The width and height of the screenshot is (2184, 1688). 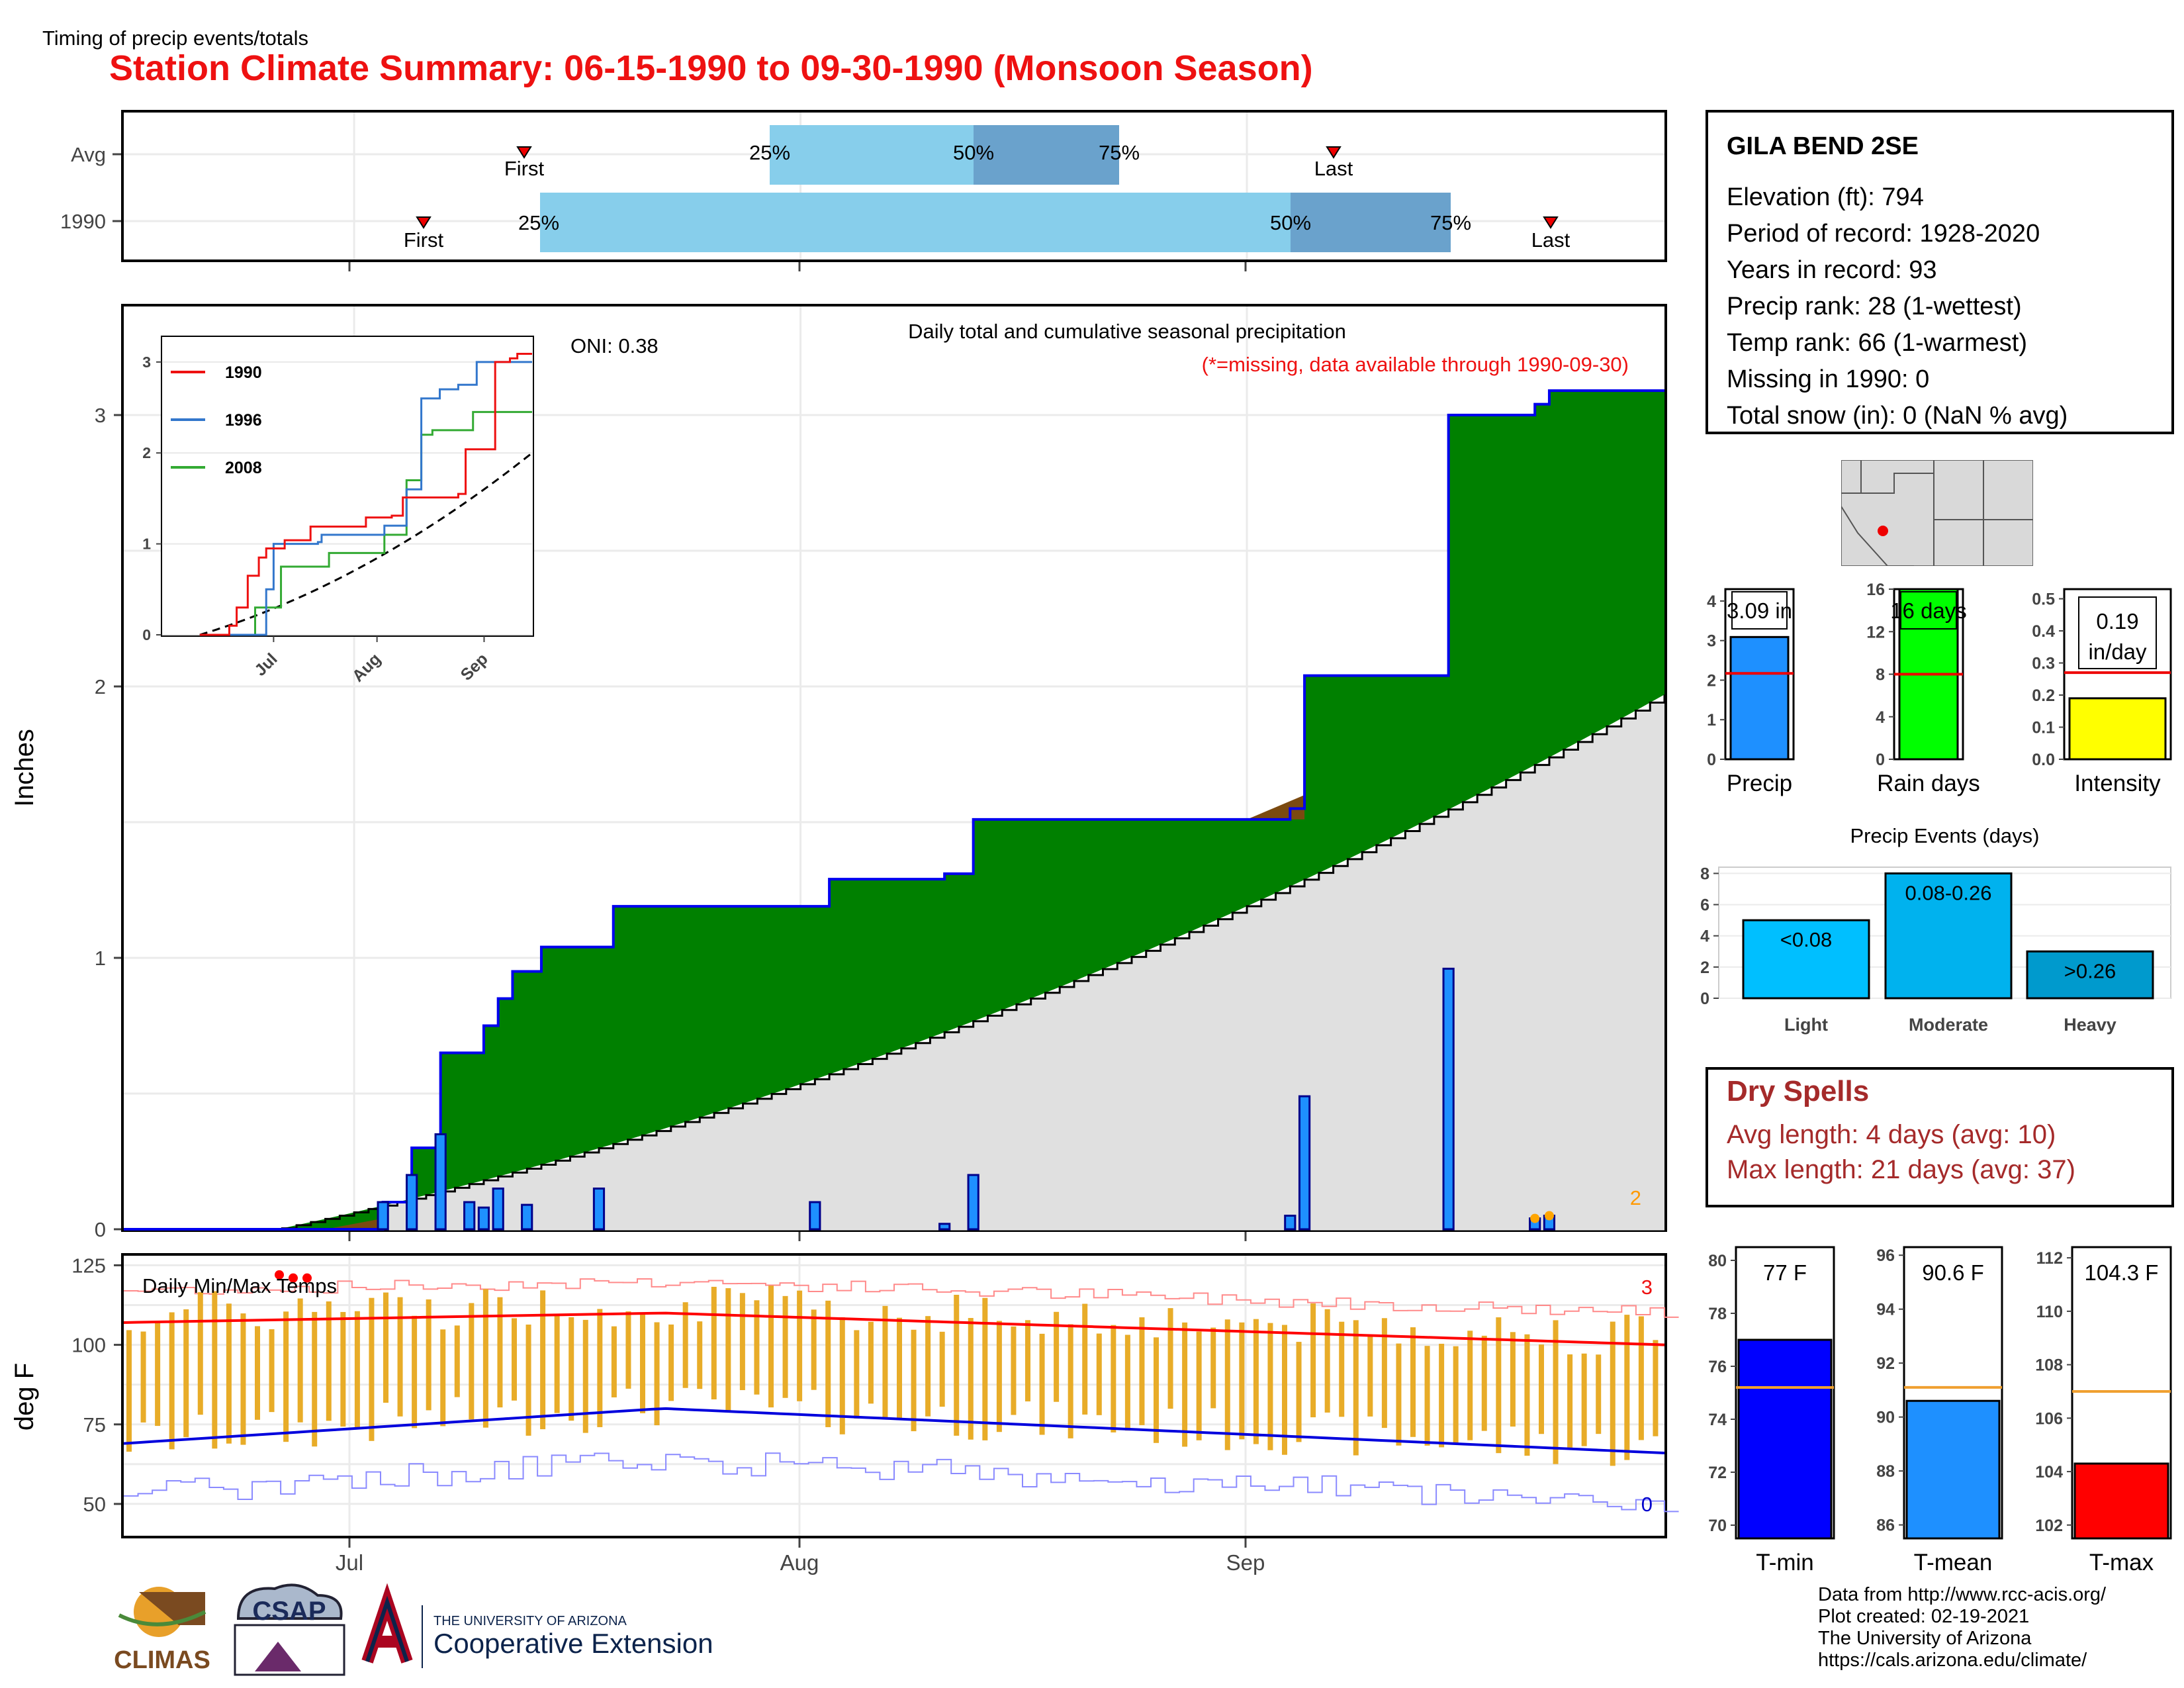 I want to click on mini-temp-1-label: T-mean, so click(x=1954, y=1562).